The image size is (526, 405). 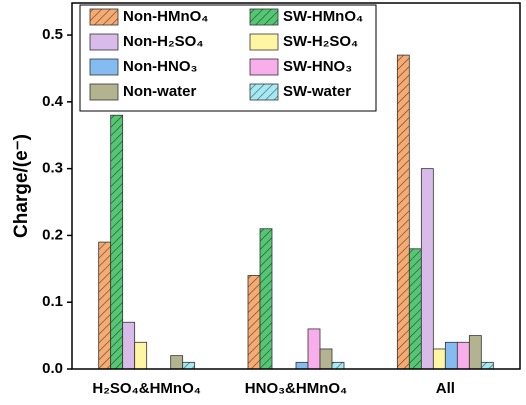 I want to click on legend-label: Non-HNO₃, so click(x=160, y=66).